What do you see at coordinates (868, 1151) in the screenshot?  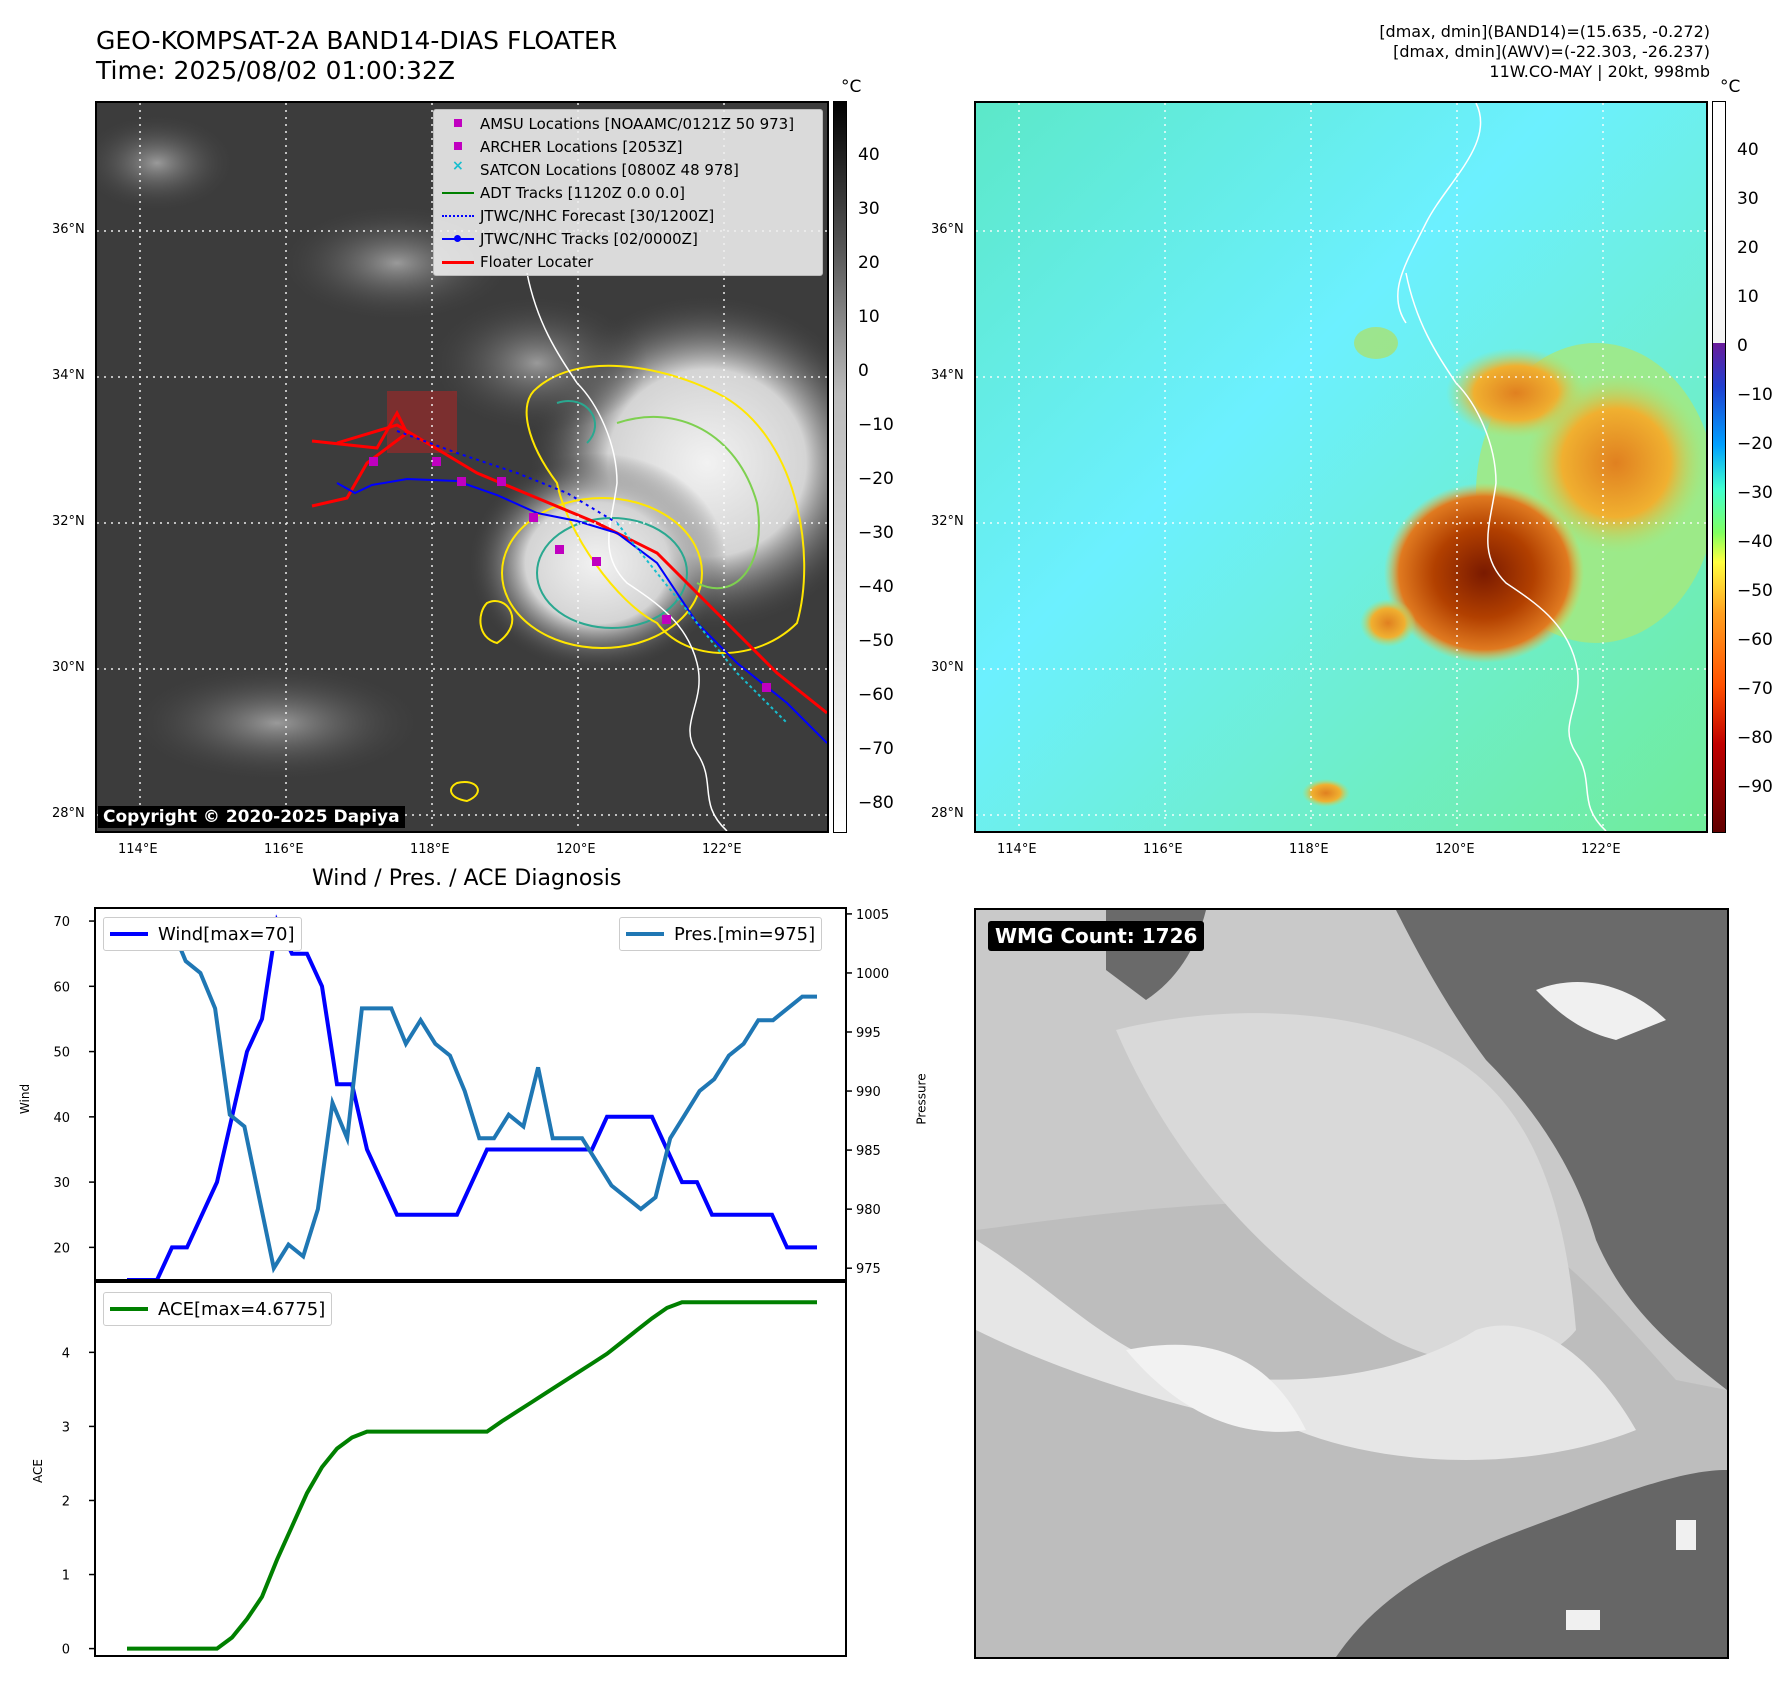 I see `axis-tick-label: 985` at bounding box center [868, 1151].